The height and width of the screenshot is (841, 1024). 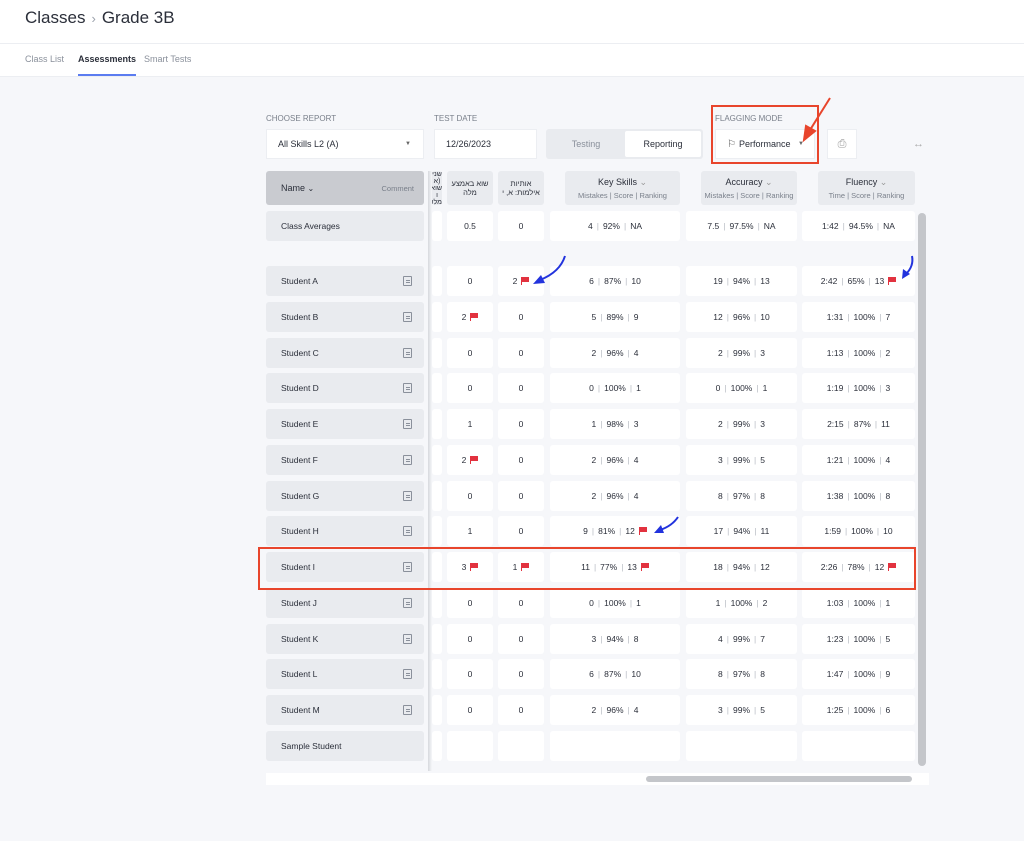 I want to click on acc-cell: 18 | 94% | 12, so click(x=741, y=567).